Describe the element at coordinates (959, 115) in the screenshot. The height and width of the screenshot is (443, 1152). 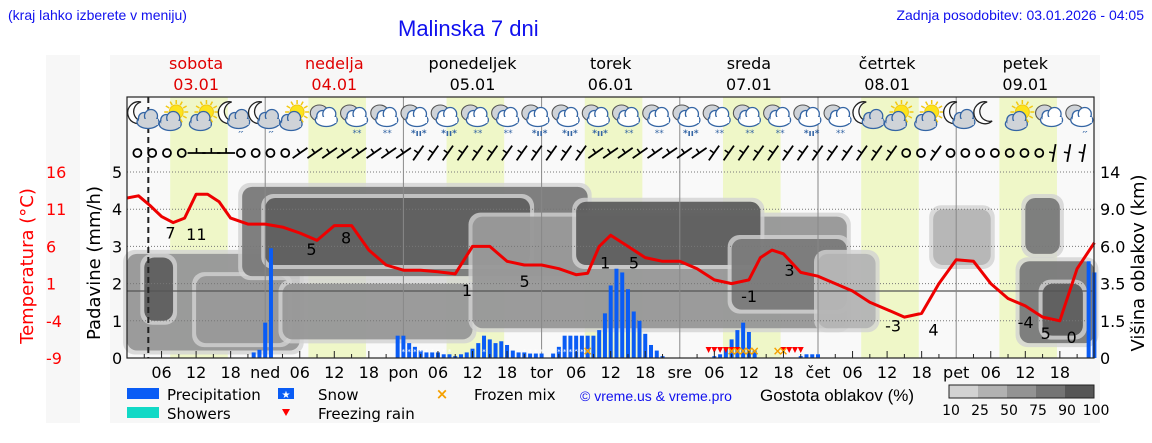
I see `night-cloudy-icon` at that location.